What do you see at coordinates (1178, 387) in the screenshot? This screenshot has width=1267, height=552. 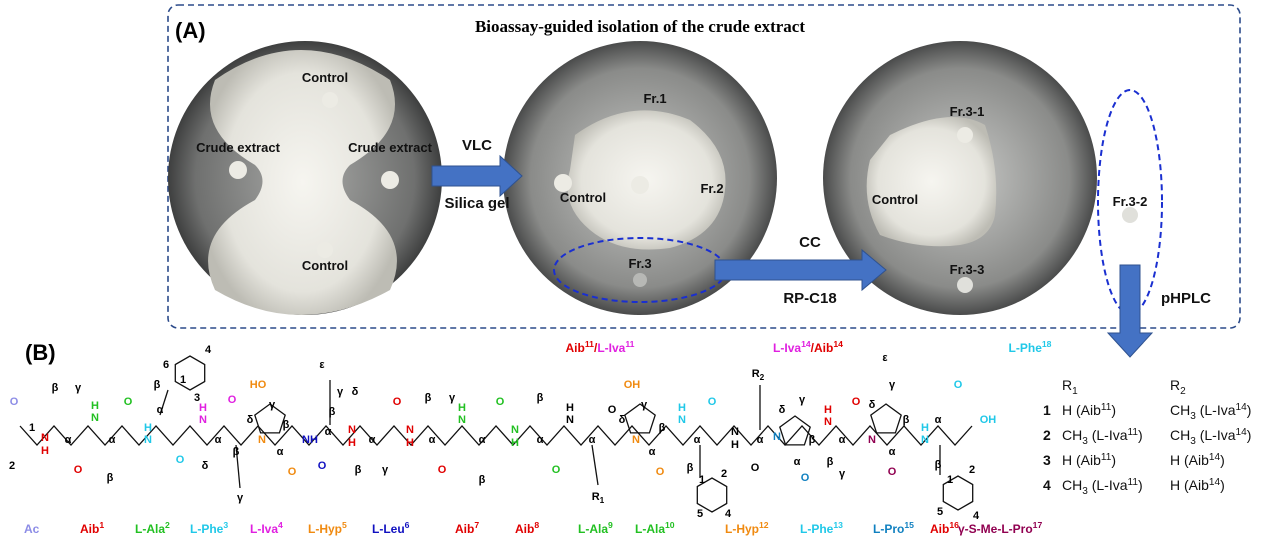 I see `table-header: R2` at bounding box center [1178, 387].